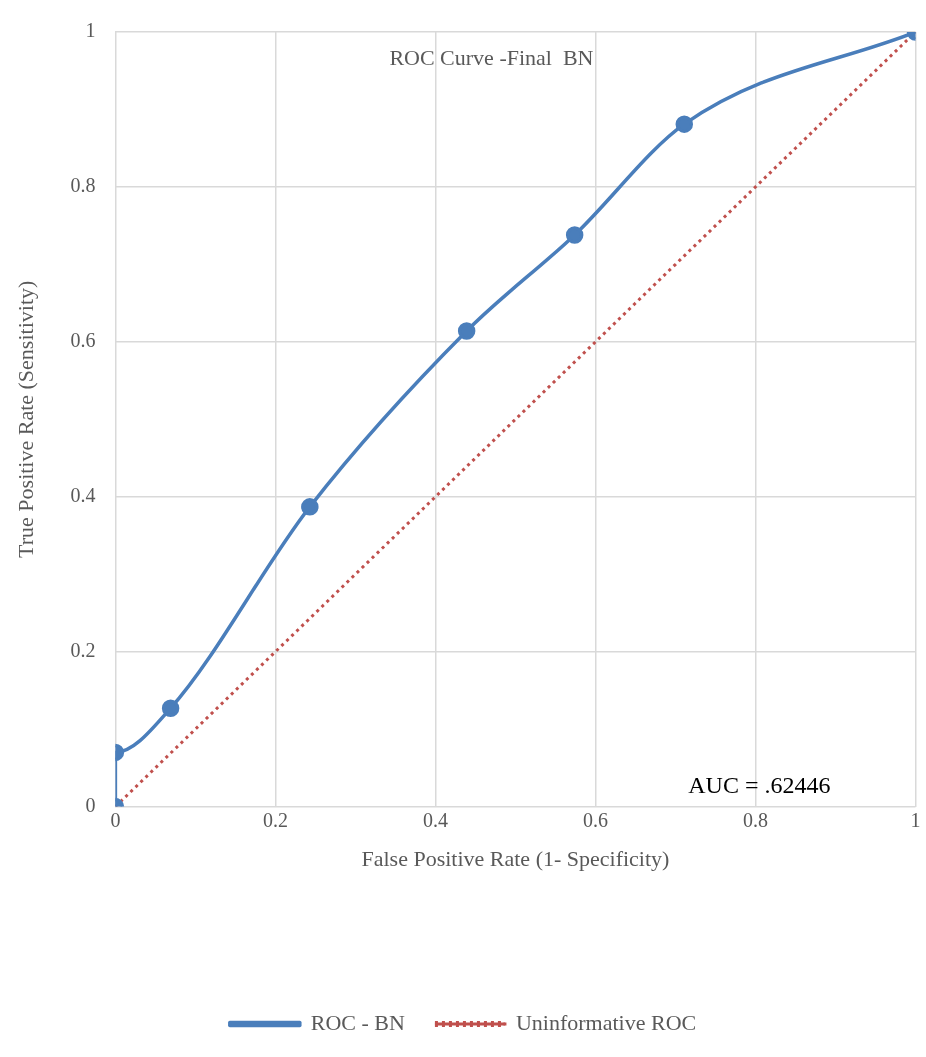 This screenshot has width=926, height=1057. I want to click on y-tick-label: 0.6, so click(83, 340).